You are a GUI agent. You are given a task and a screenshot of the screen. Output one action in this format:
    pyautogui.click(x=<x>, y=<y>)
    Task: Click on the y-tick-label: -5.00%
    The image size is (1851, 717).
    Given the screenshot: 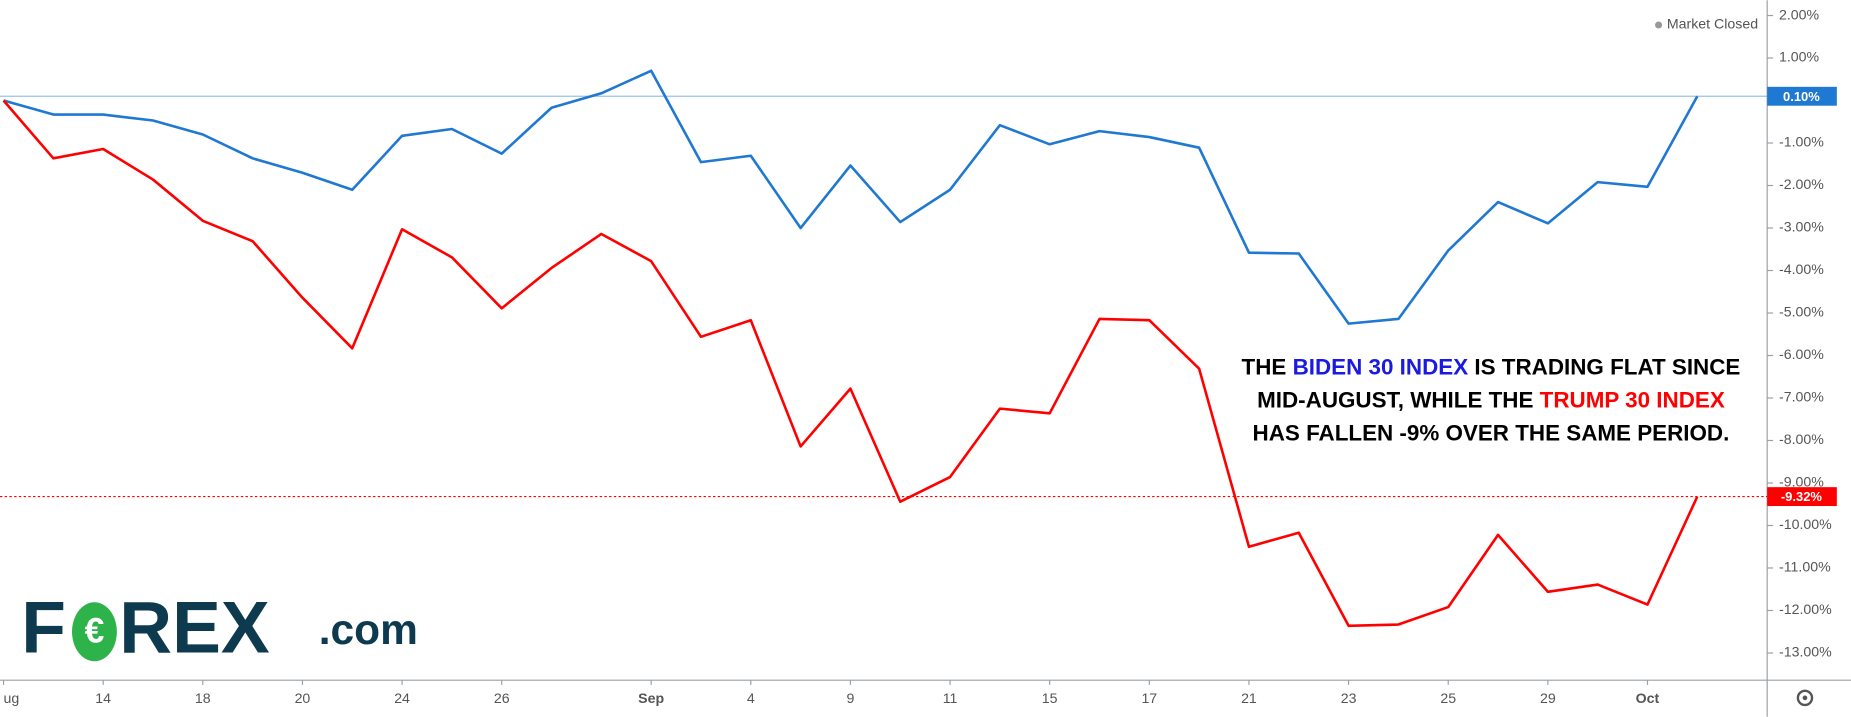 What is the action you would take?
    pyautogui.click(x=1801, y=313)
    